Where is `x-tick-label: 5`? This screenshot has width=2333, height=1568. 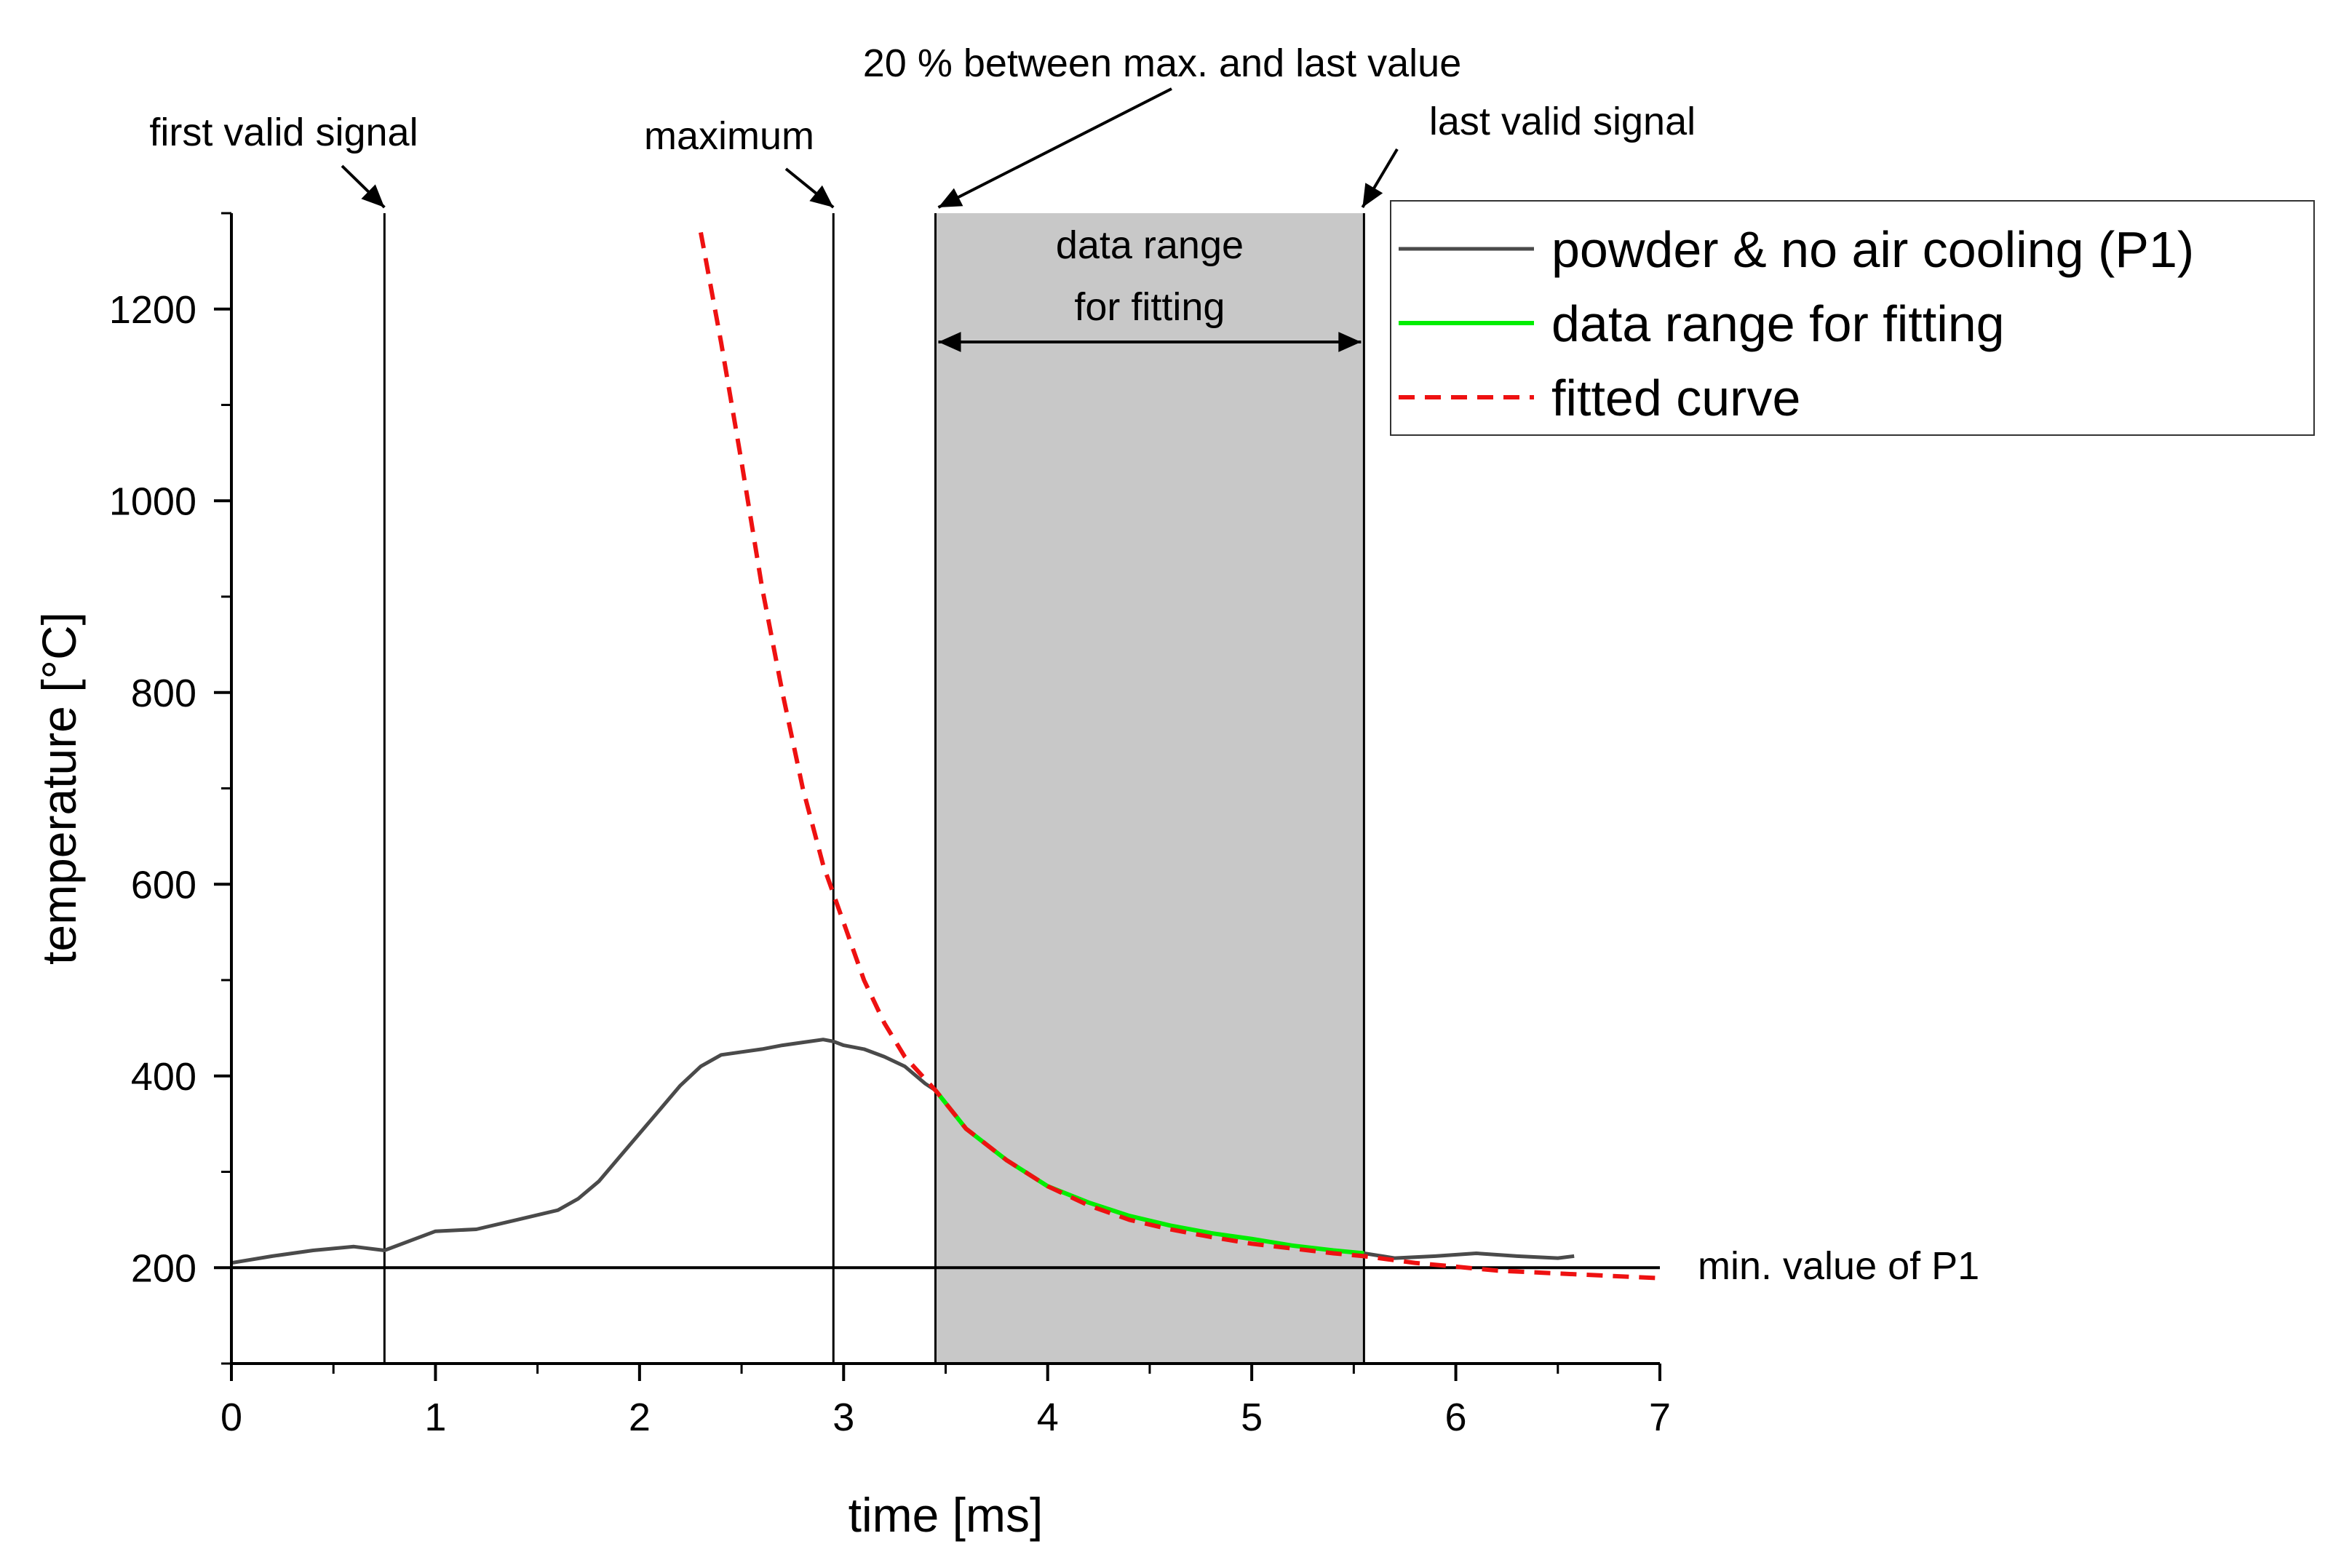 x-tick-label: 5 is located at coordinates (1252, 1417).